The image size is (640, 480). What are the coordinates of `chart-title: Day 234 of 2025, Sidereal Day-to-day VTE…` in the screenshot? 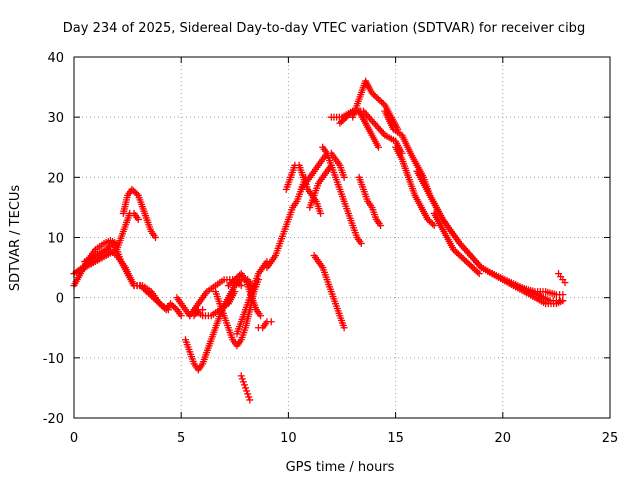 It's located at (324, 28).